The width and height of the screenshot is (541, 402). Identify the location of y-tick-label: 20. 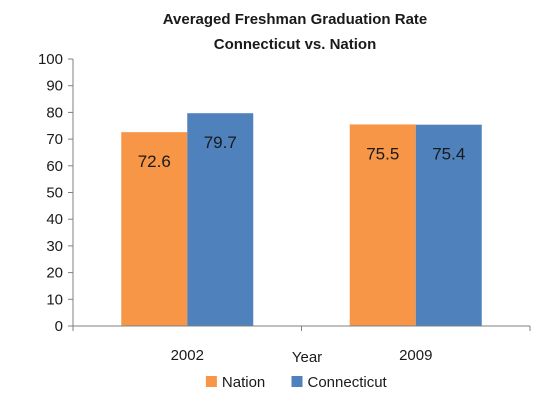
(54, 273).